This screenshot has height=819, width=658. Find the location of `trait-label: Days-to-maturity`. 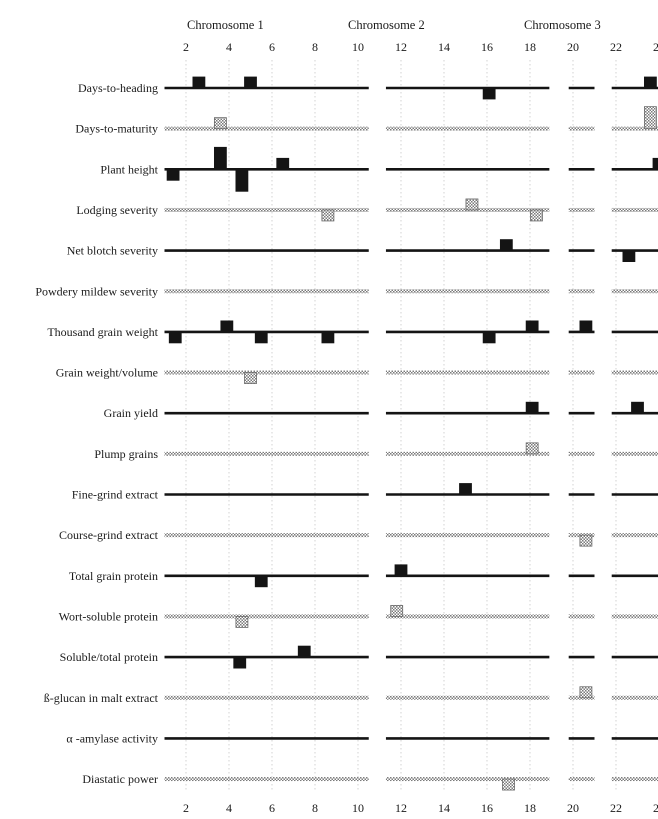

trait-label: Days-to-maturity is located at coordinates (116, 129).